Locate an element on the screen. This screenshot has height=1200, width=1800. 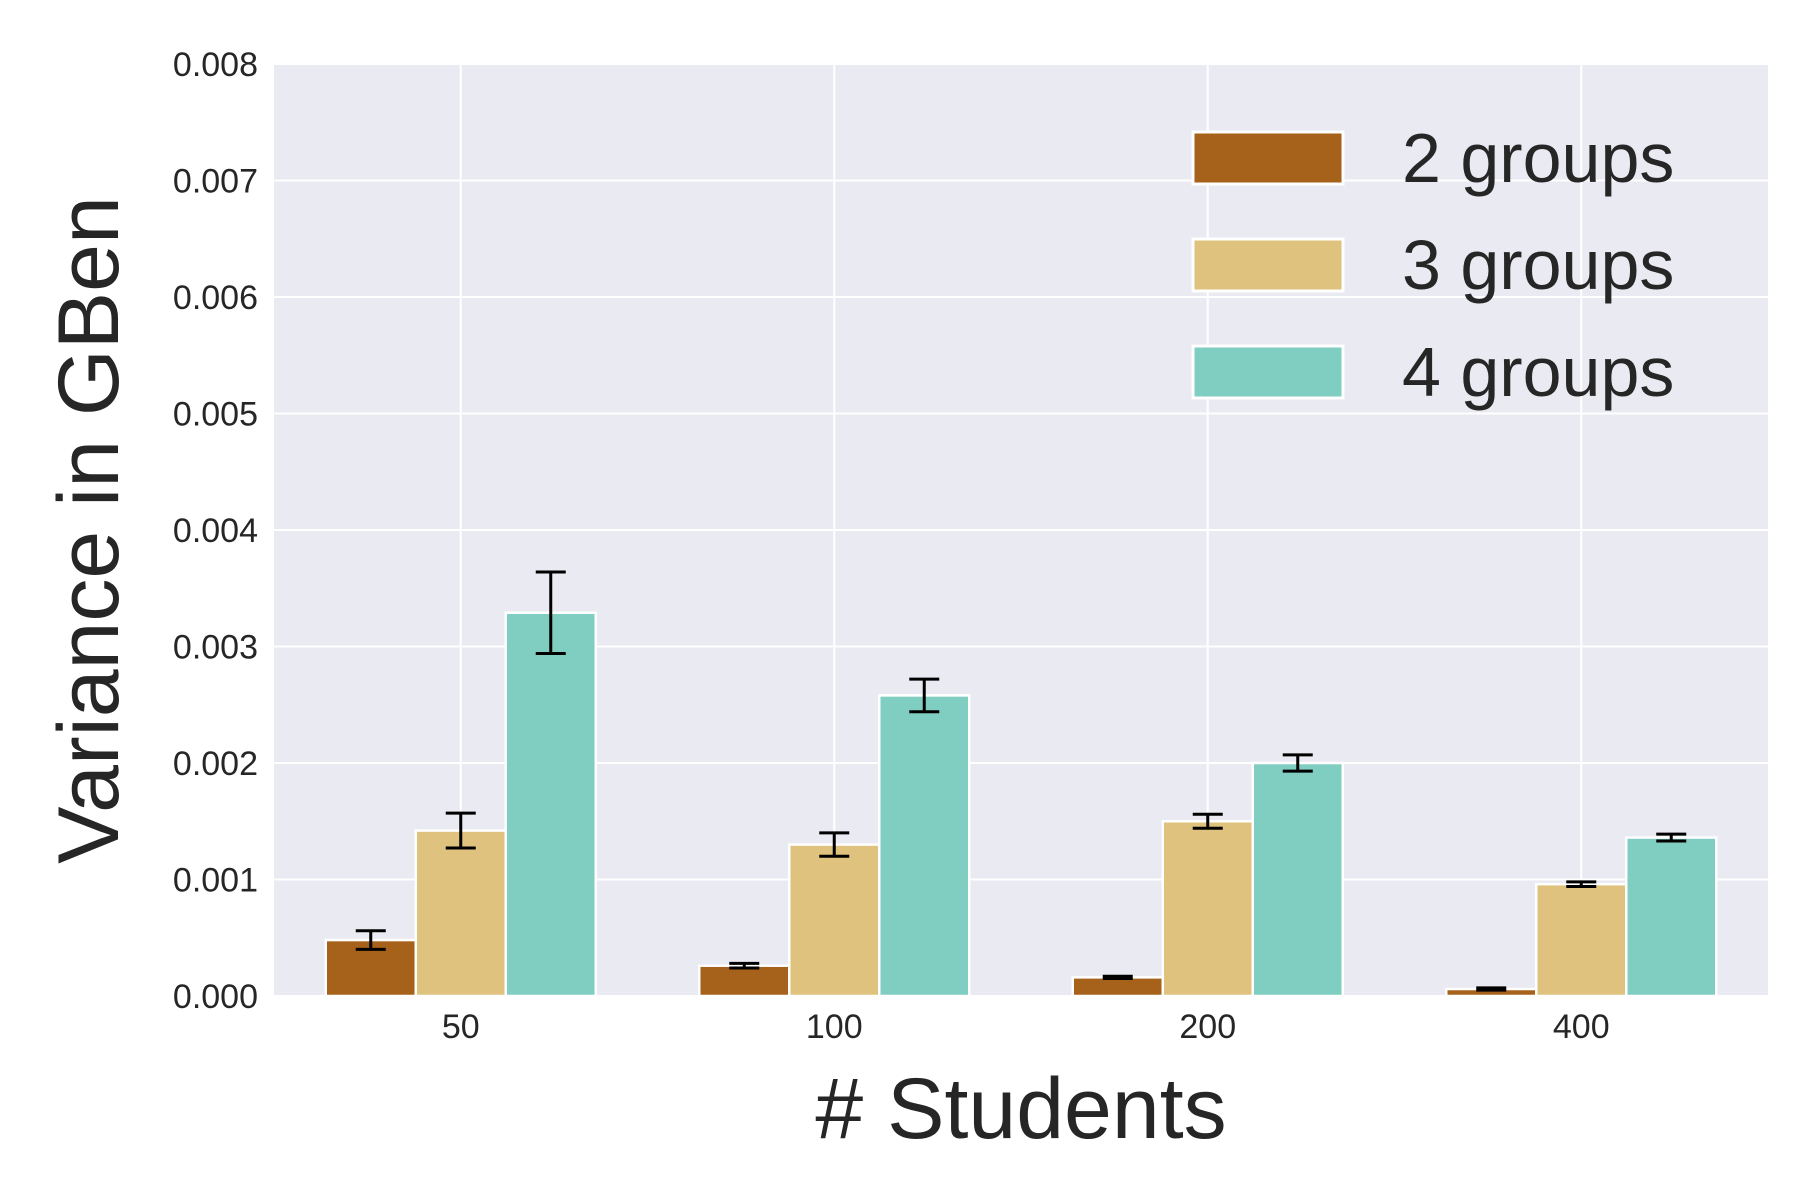
legend: 2 groups 3 groups 4 groups is located at coordinates (1432, 265).